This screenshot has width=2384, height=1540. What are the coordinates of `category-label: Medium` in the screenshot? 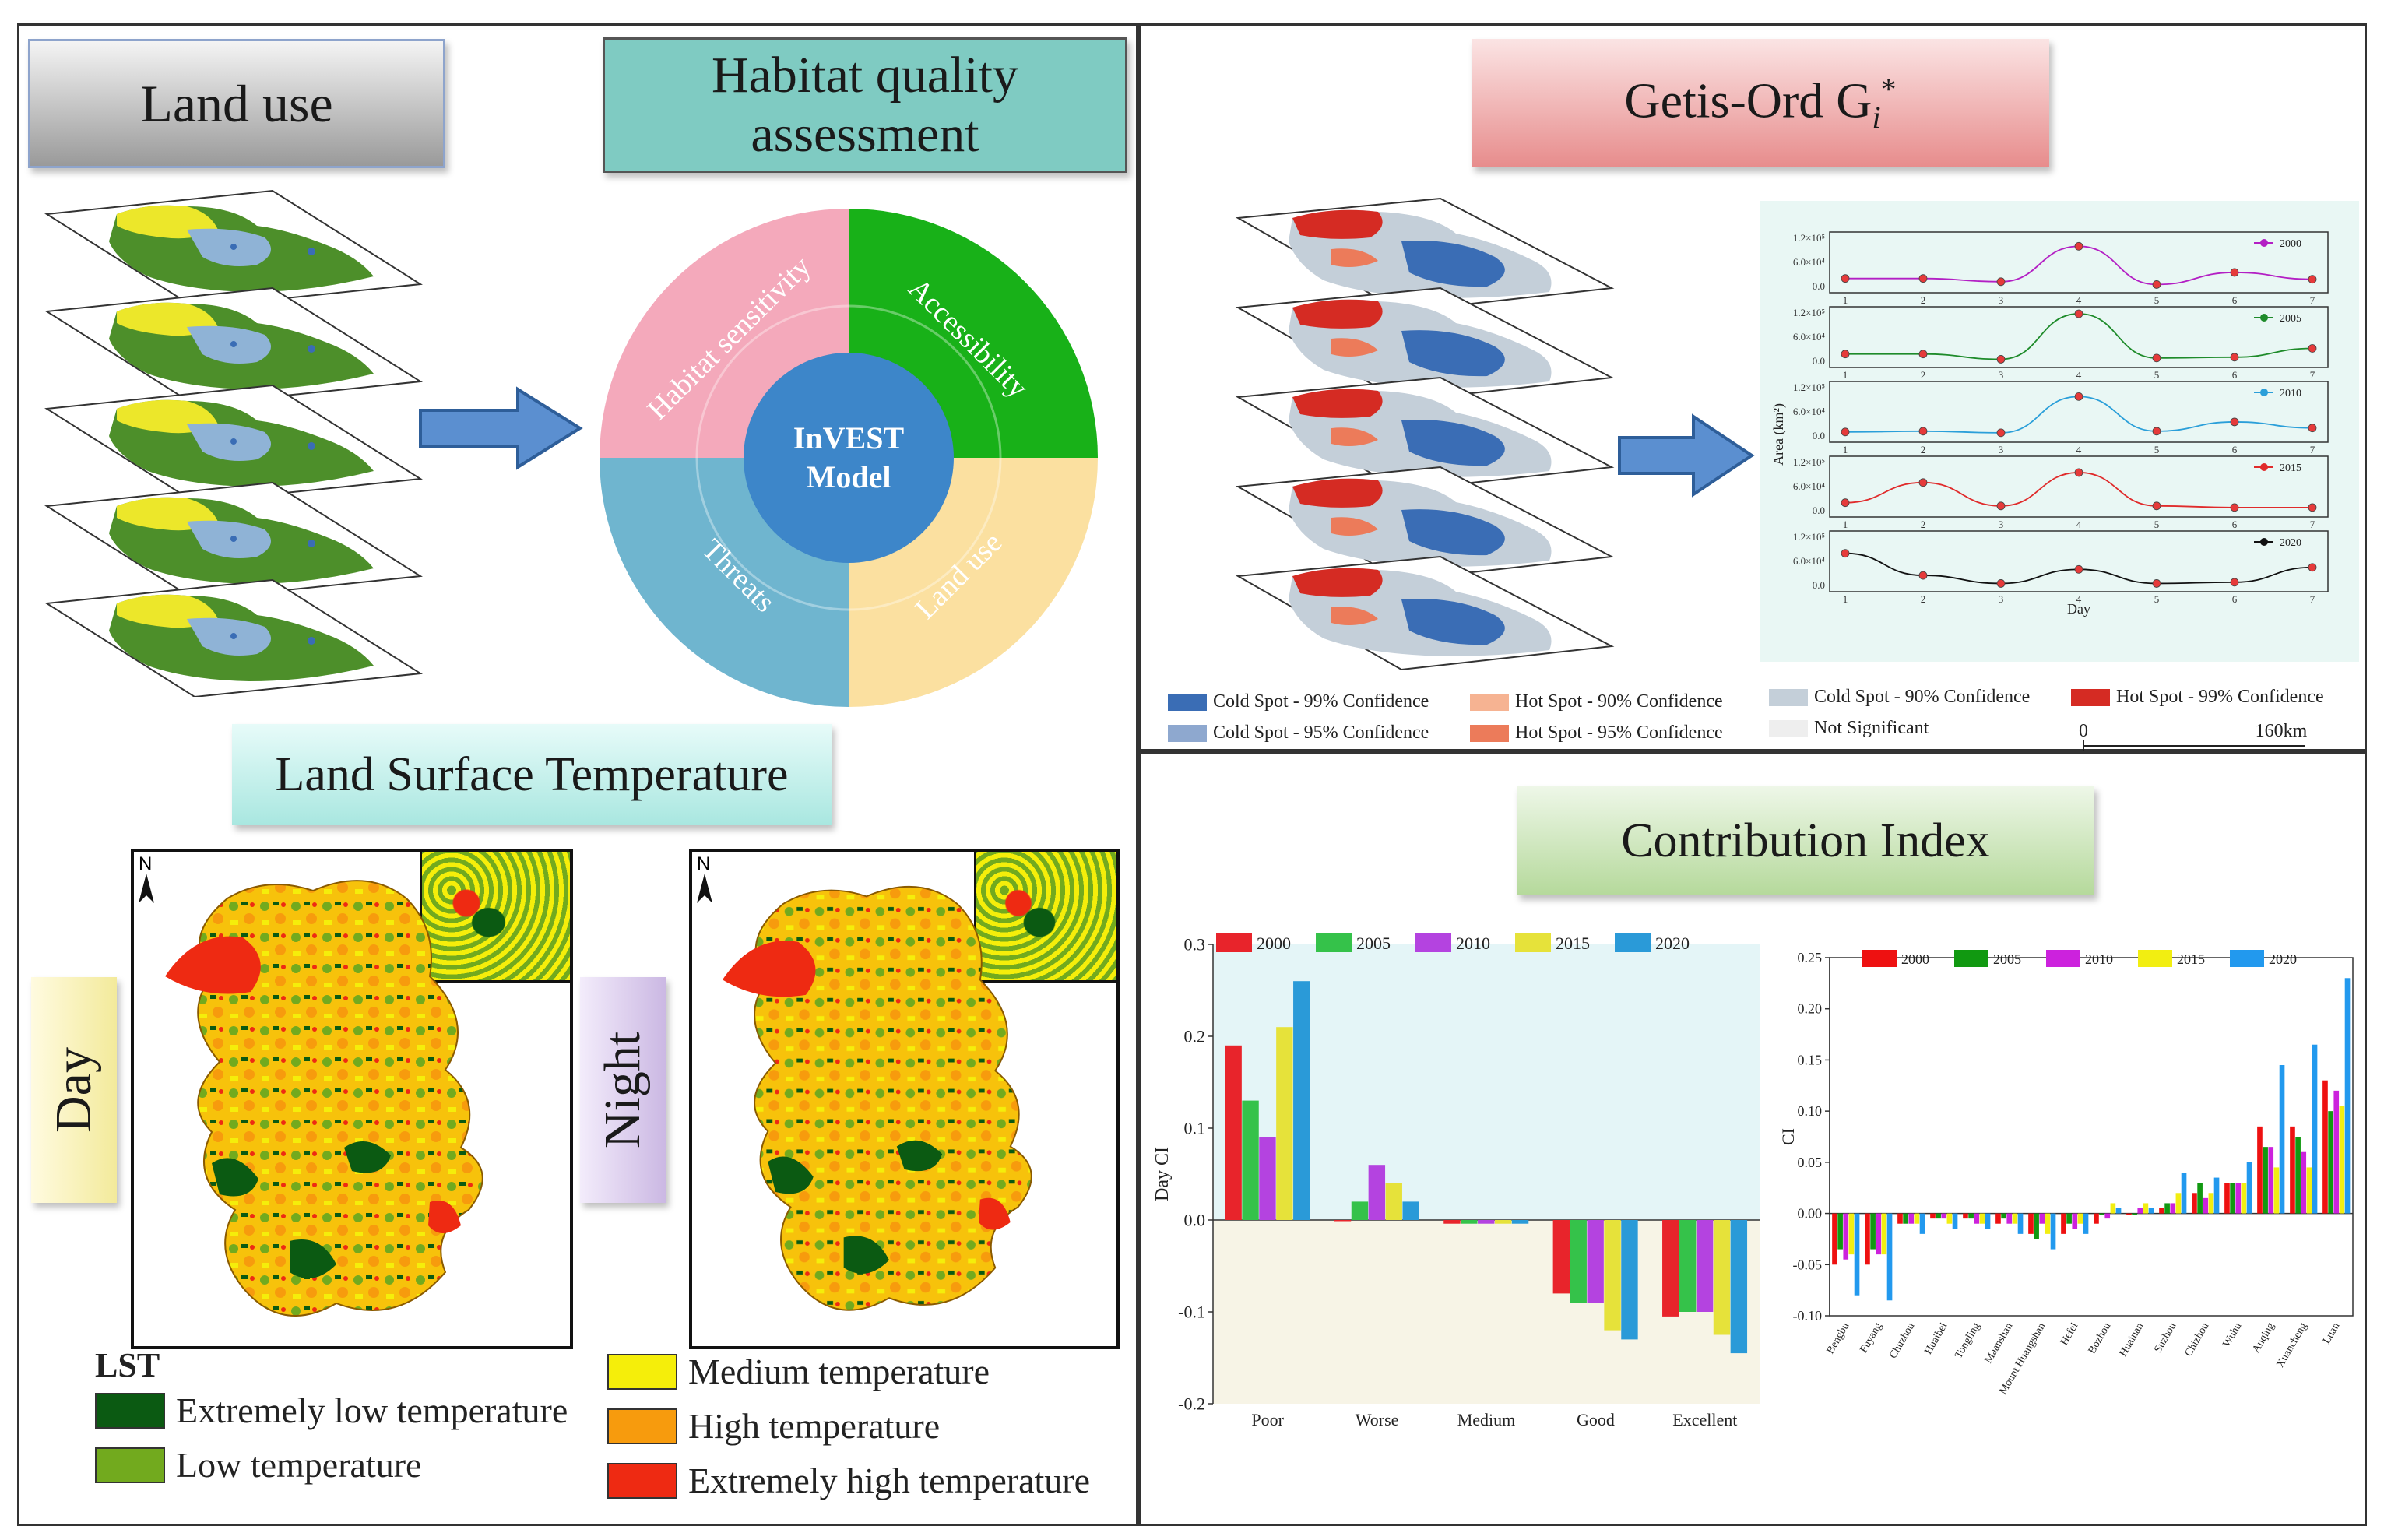 It's located at (1486, 1419).